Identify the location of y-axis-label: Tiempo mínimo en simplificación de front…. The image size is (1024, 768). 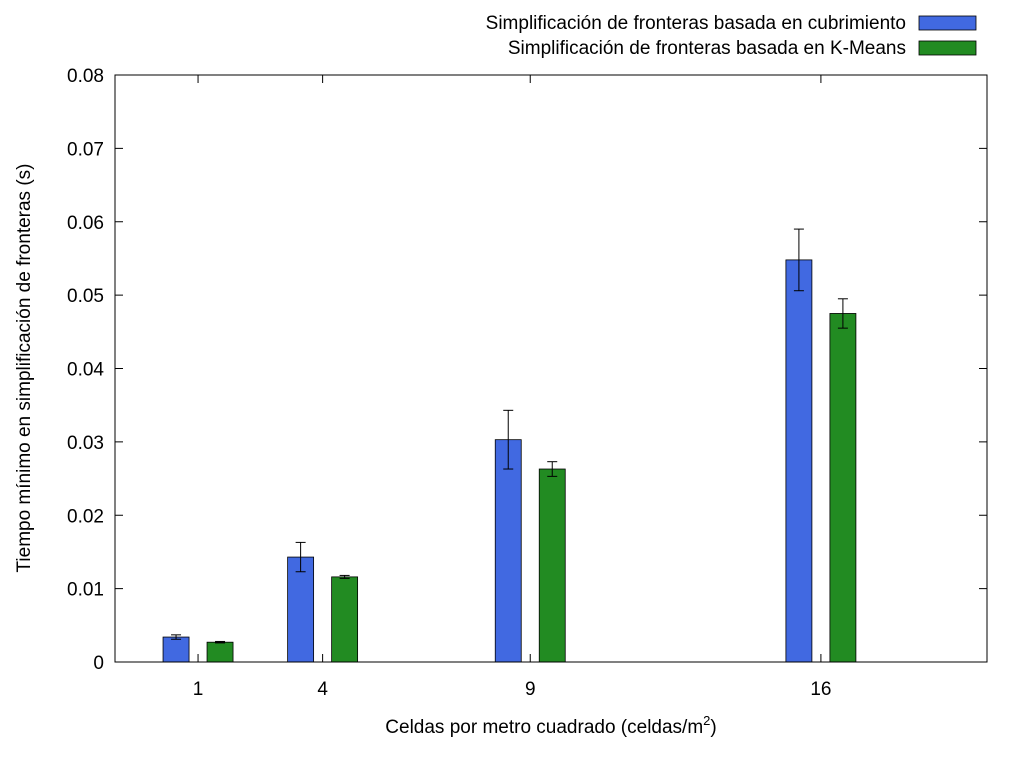
(24, 368).